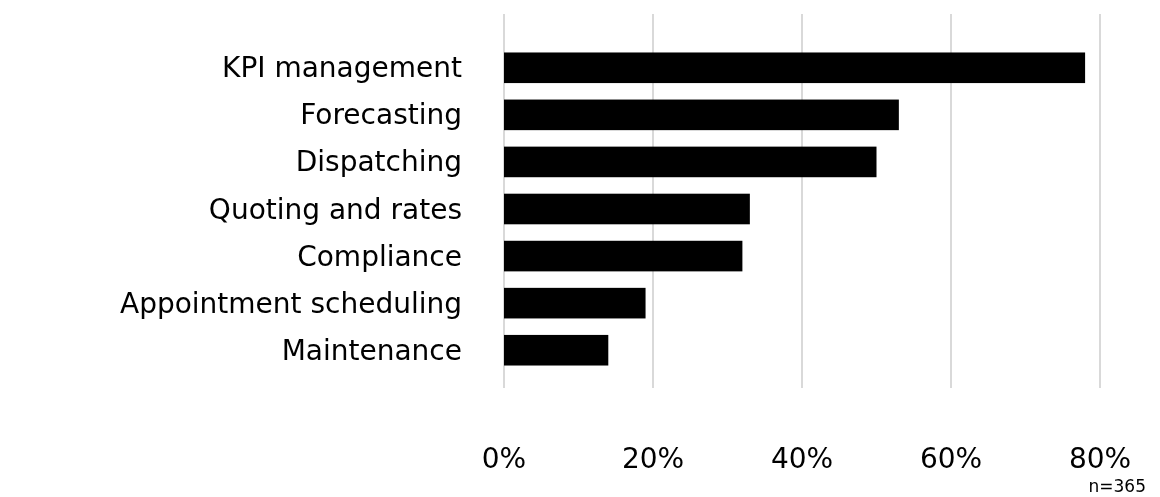  Describe the element at coordinates (335, 209) in the screenshot. I see `y-tick-label: Quoting and rates` at that location.